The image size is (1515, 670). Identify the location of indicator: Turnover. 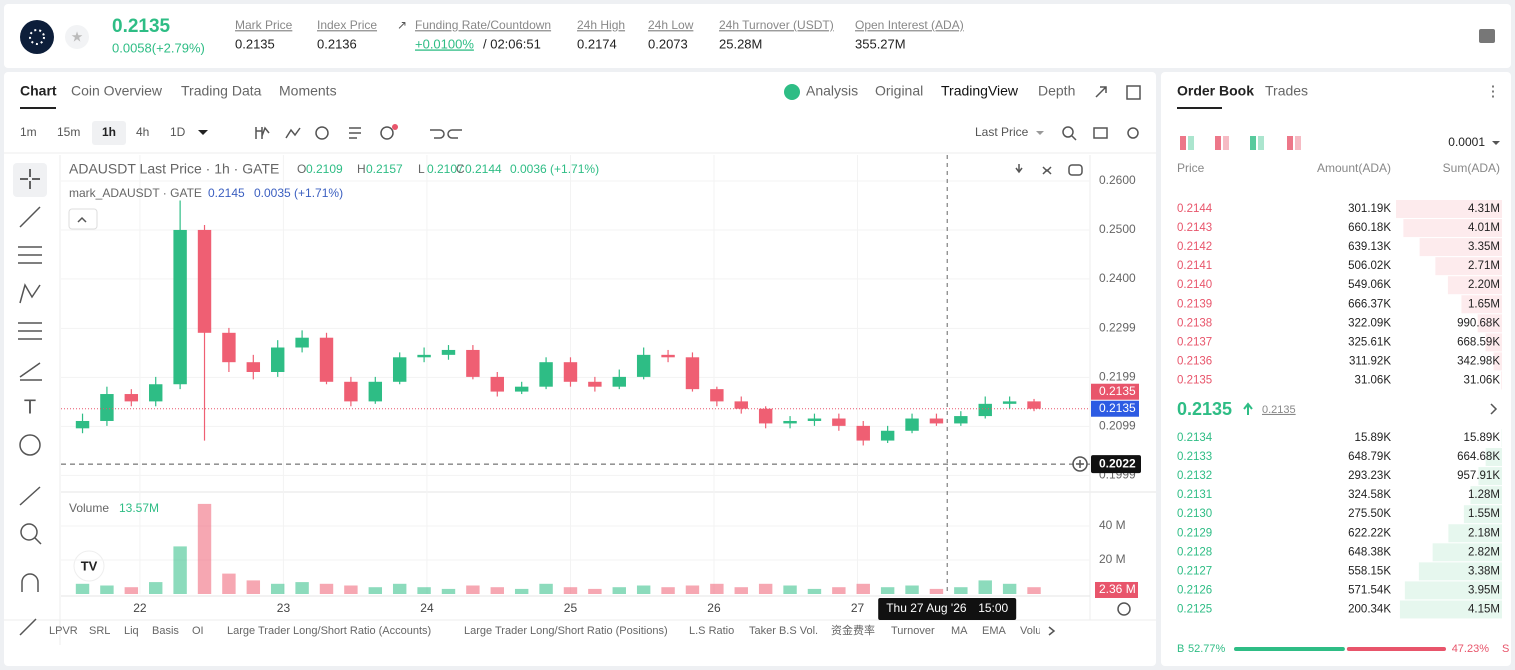
(913, 631).